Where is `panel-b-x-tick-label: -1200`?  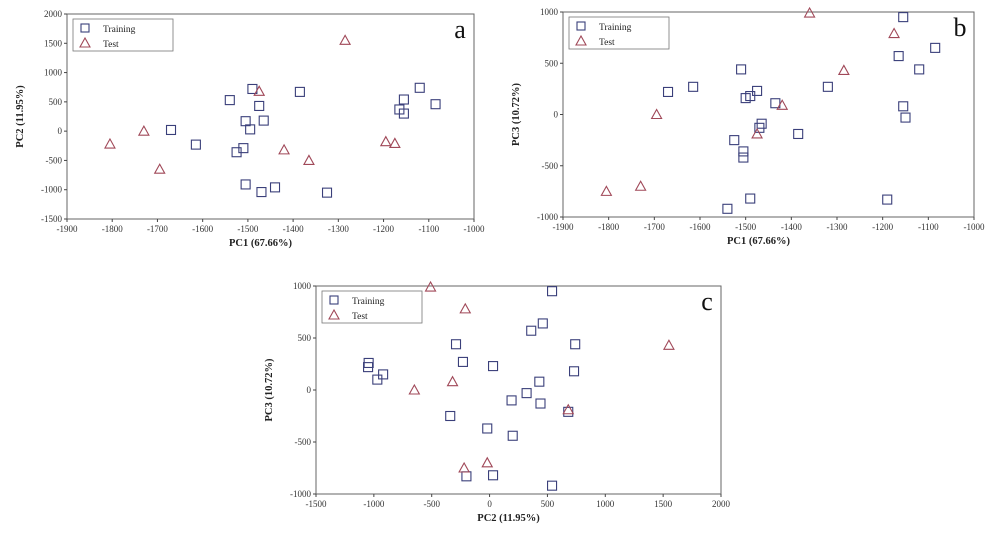
panel-b-x-tick-label: -1200 is located at coordinates (882, 227).